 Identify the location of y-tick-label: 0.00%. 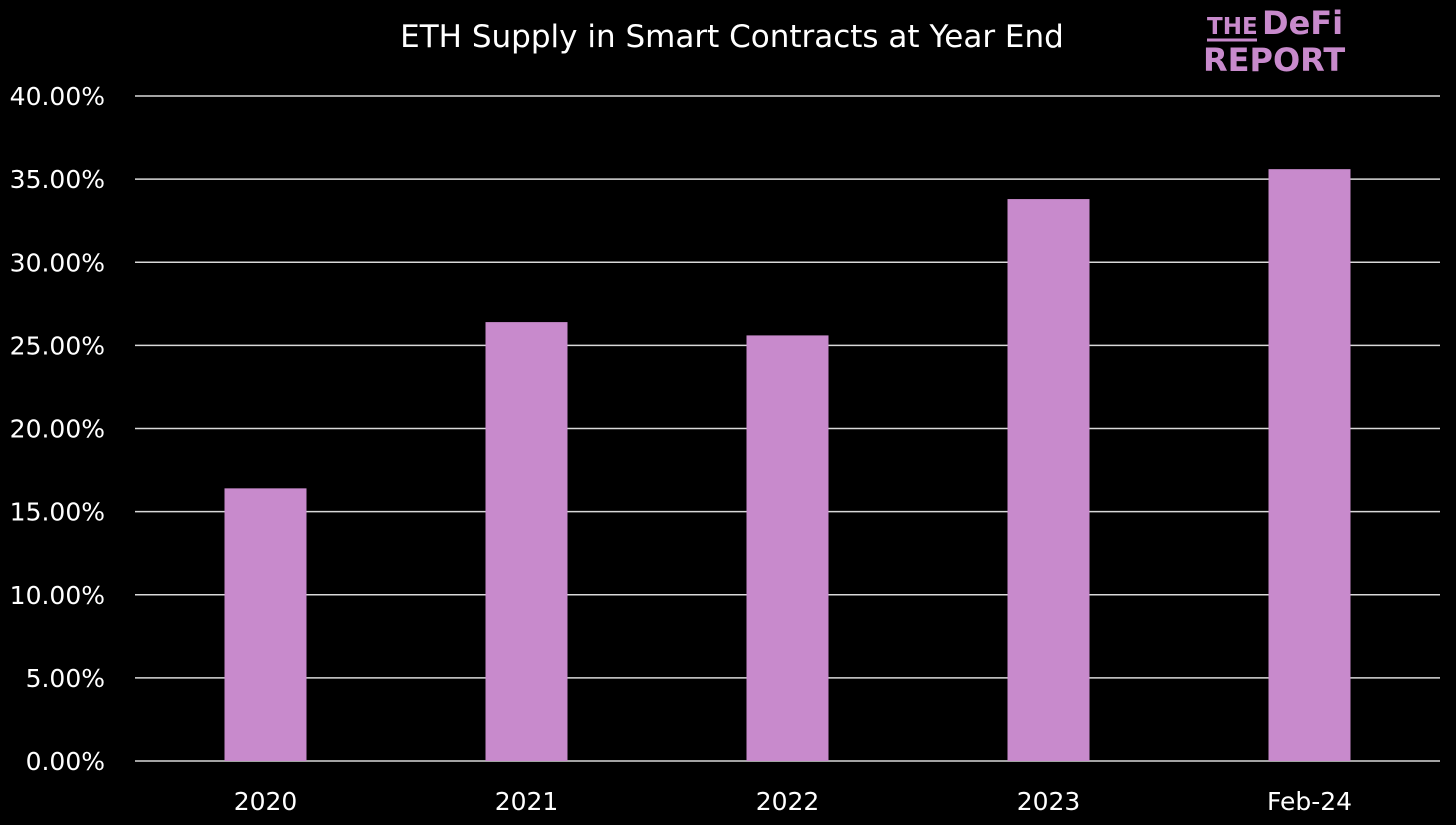
(65, 761).